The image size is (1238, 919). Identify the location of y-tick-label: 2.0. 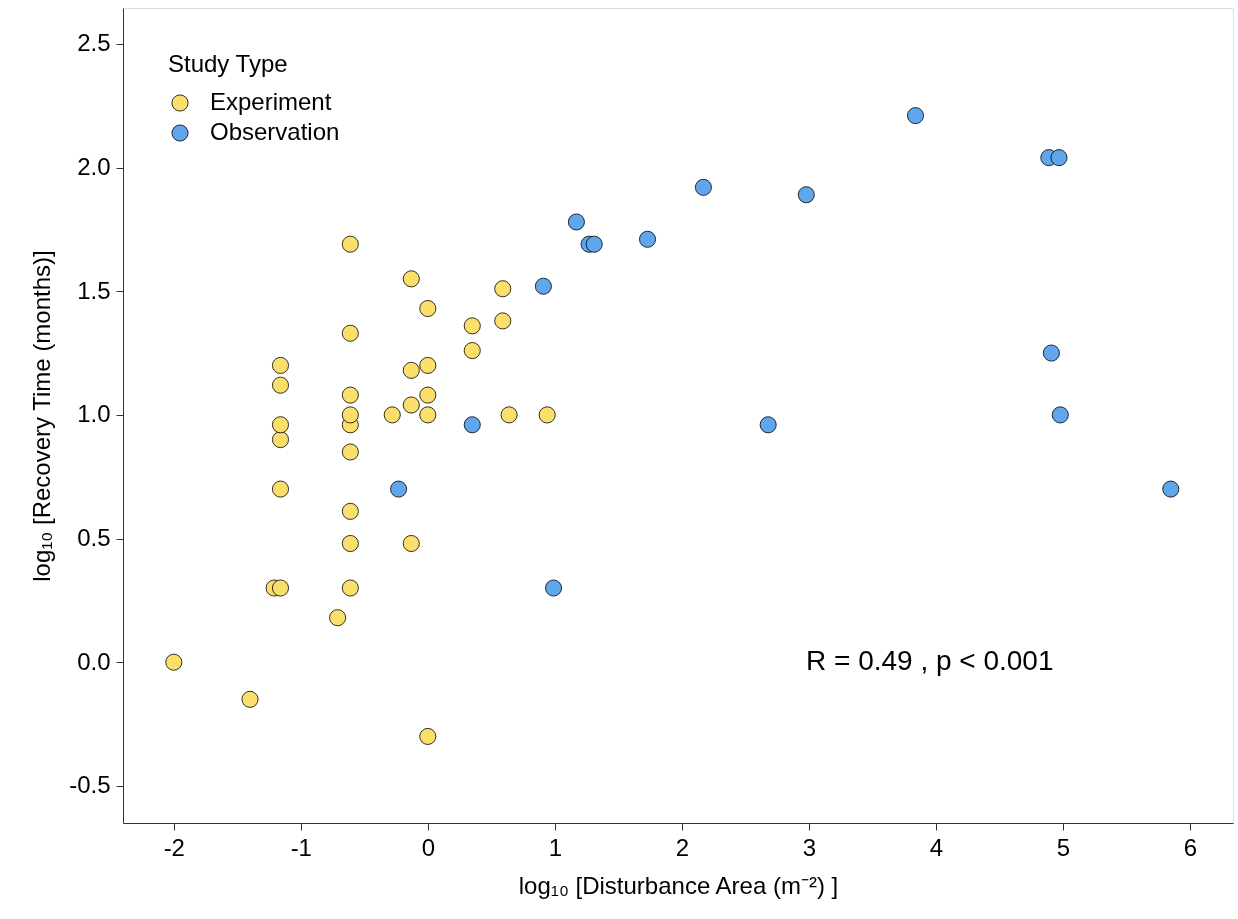
(94, 167).